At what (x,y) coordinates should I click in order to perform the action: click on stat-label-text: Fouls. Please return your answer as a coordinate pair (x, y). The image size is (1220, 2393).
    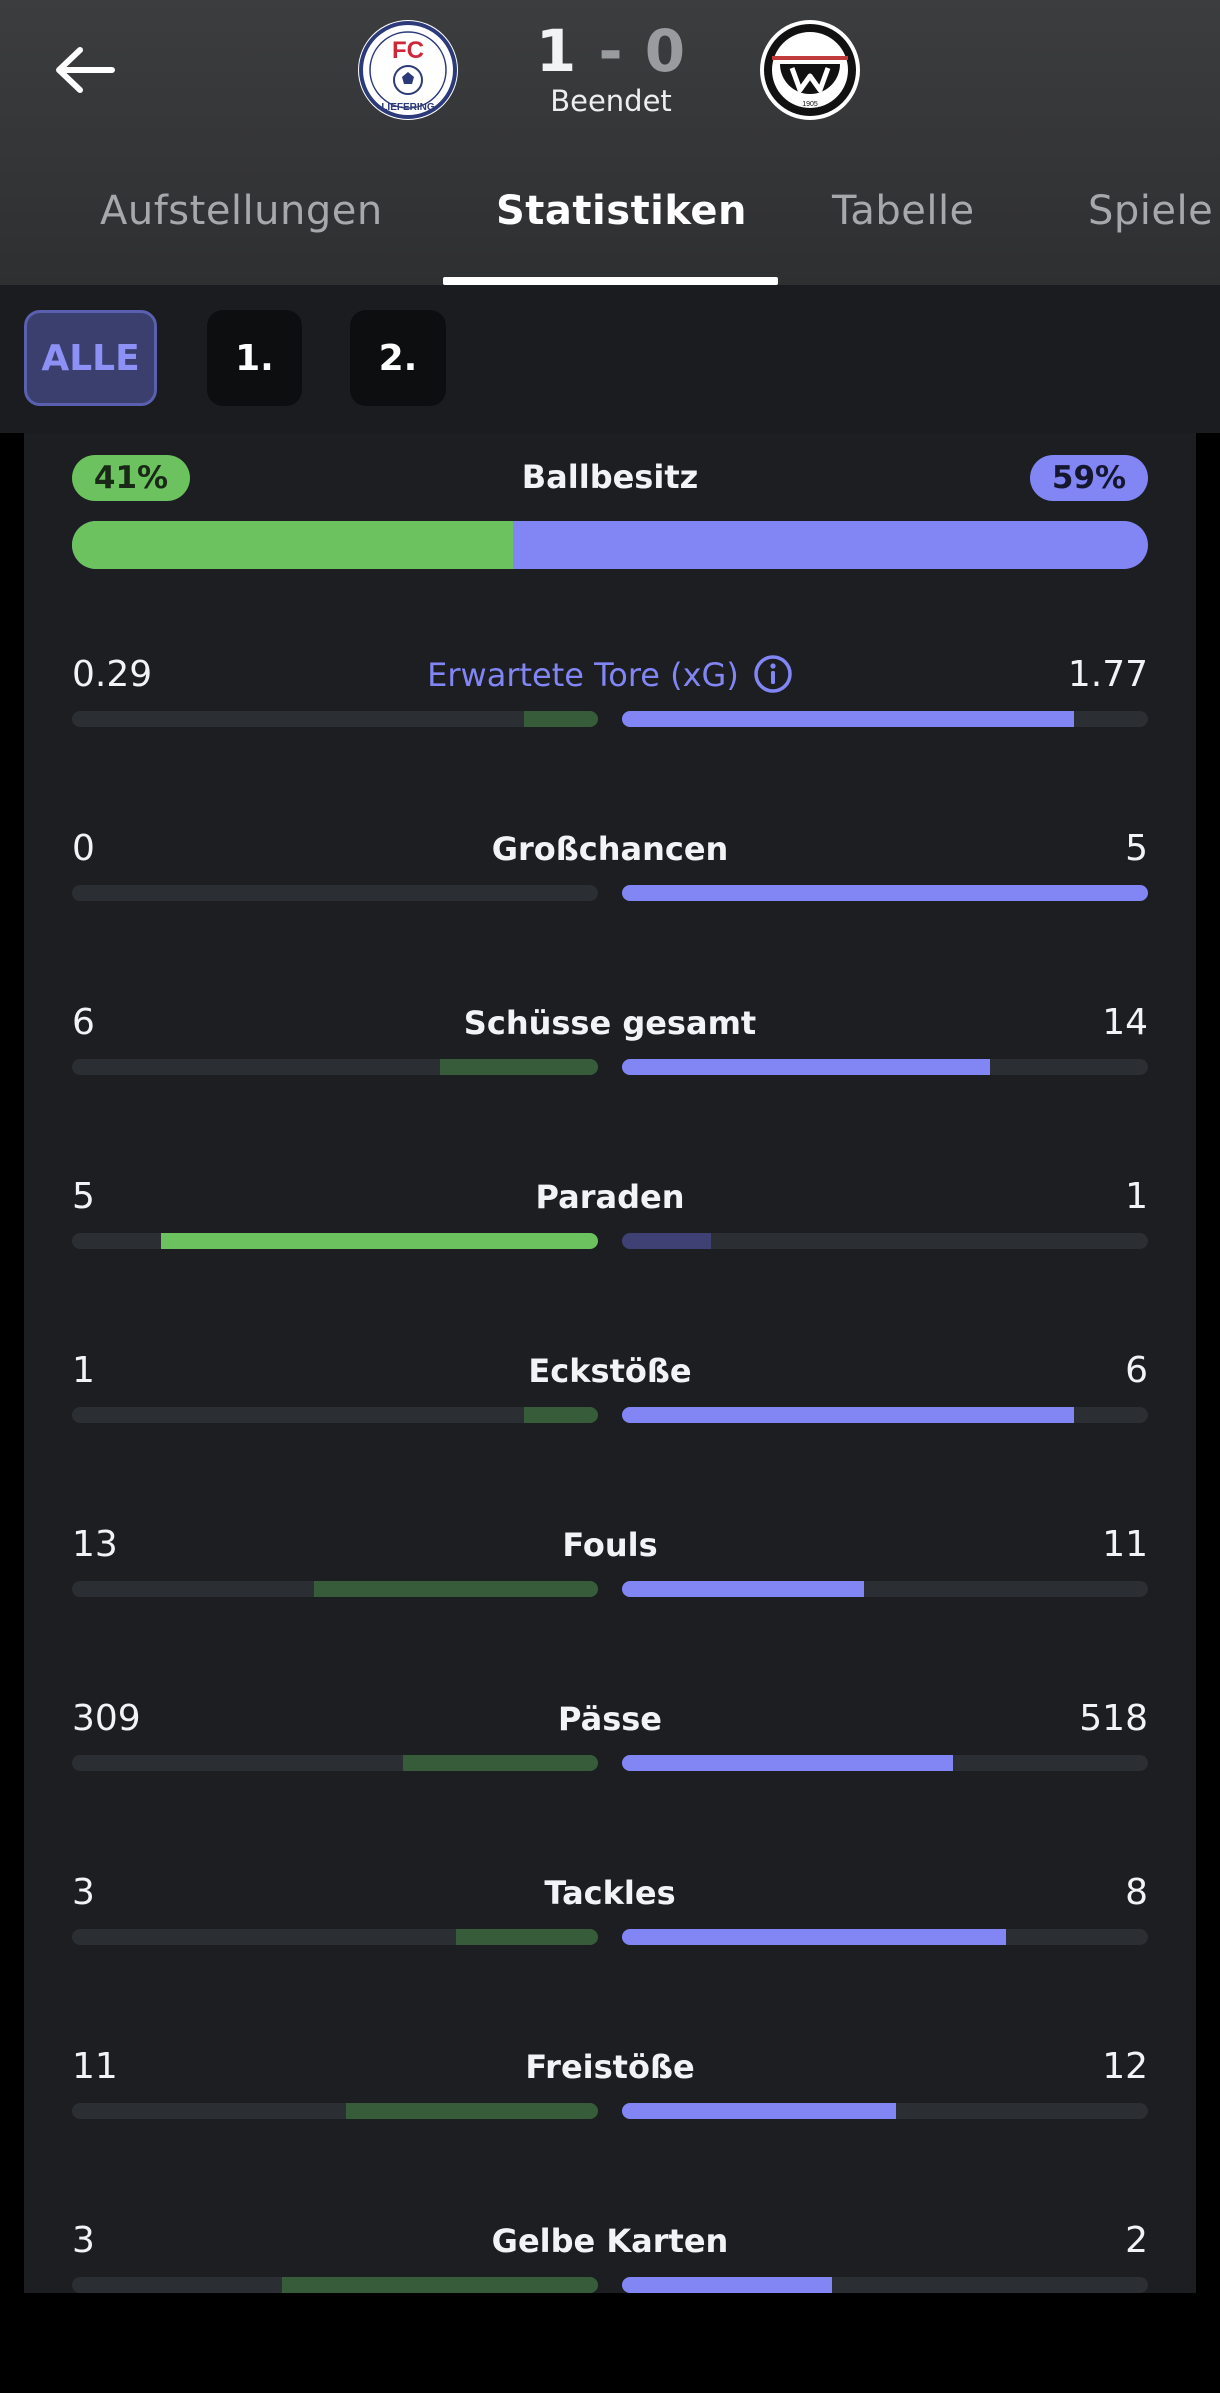
    Looking at the image, I should click on (610, 1545).